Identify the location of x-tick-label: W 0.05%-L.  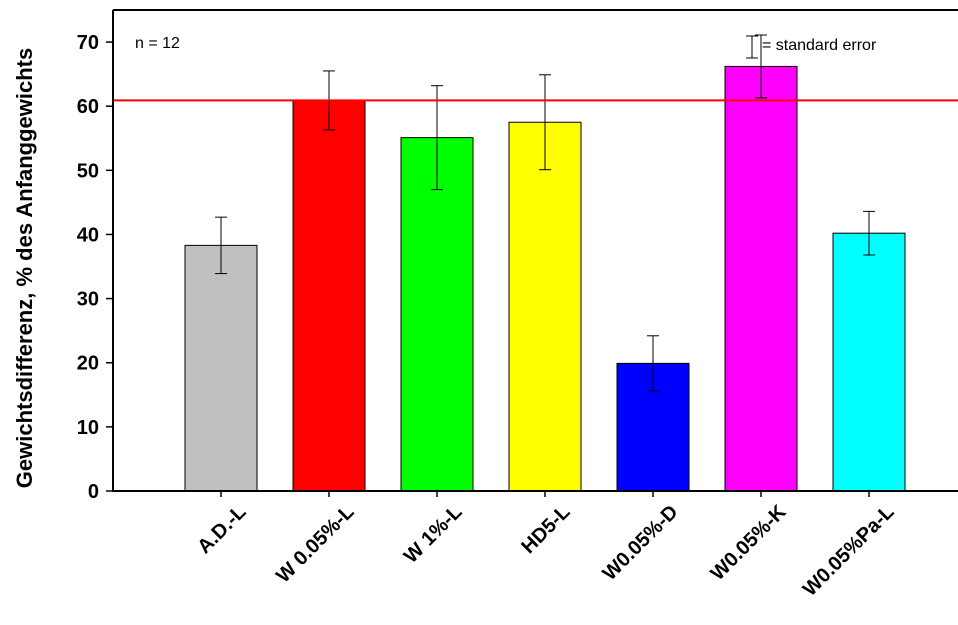
(315, 544).